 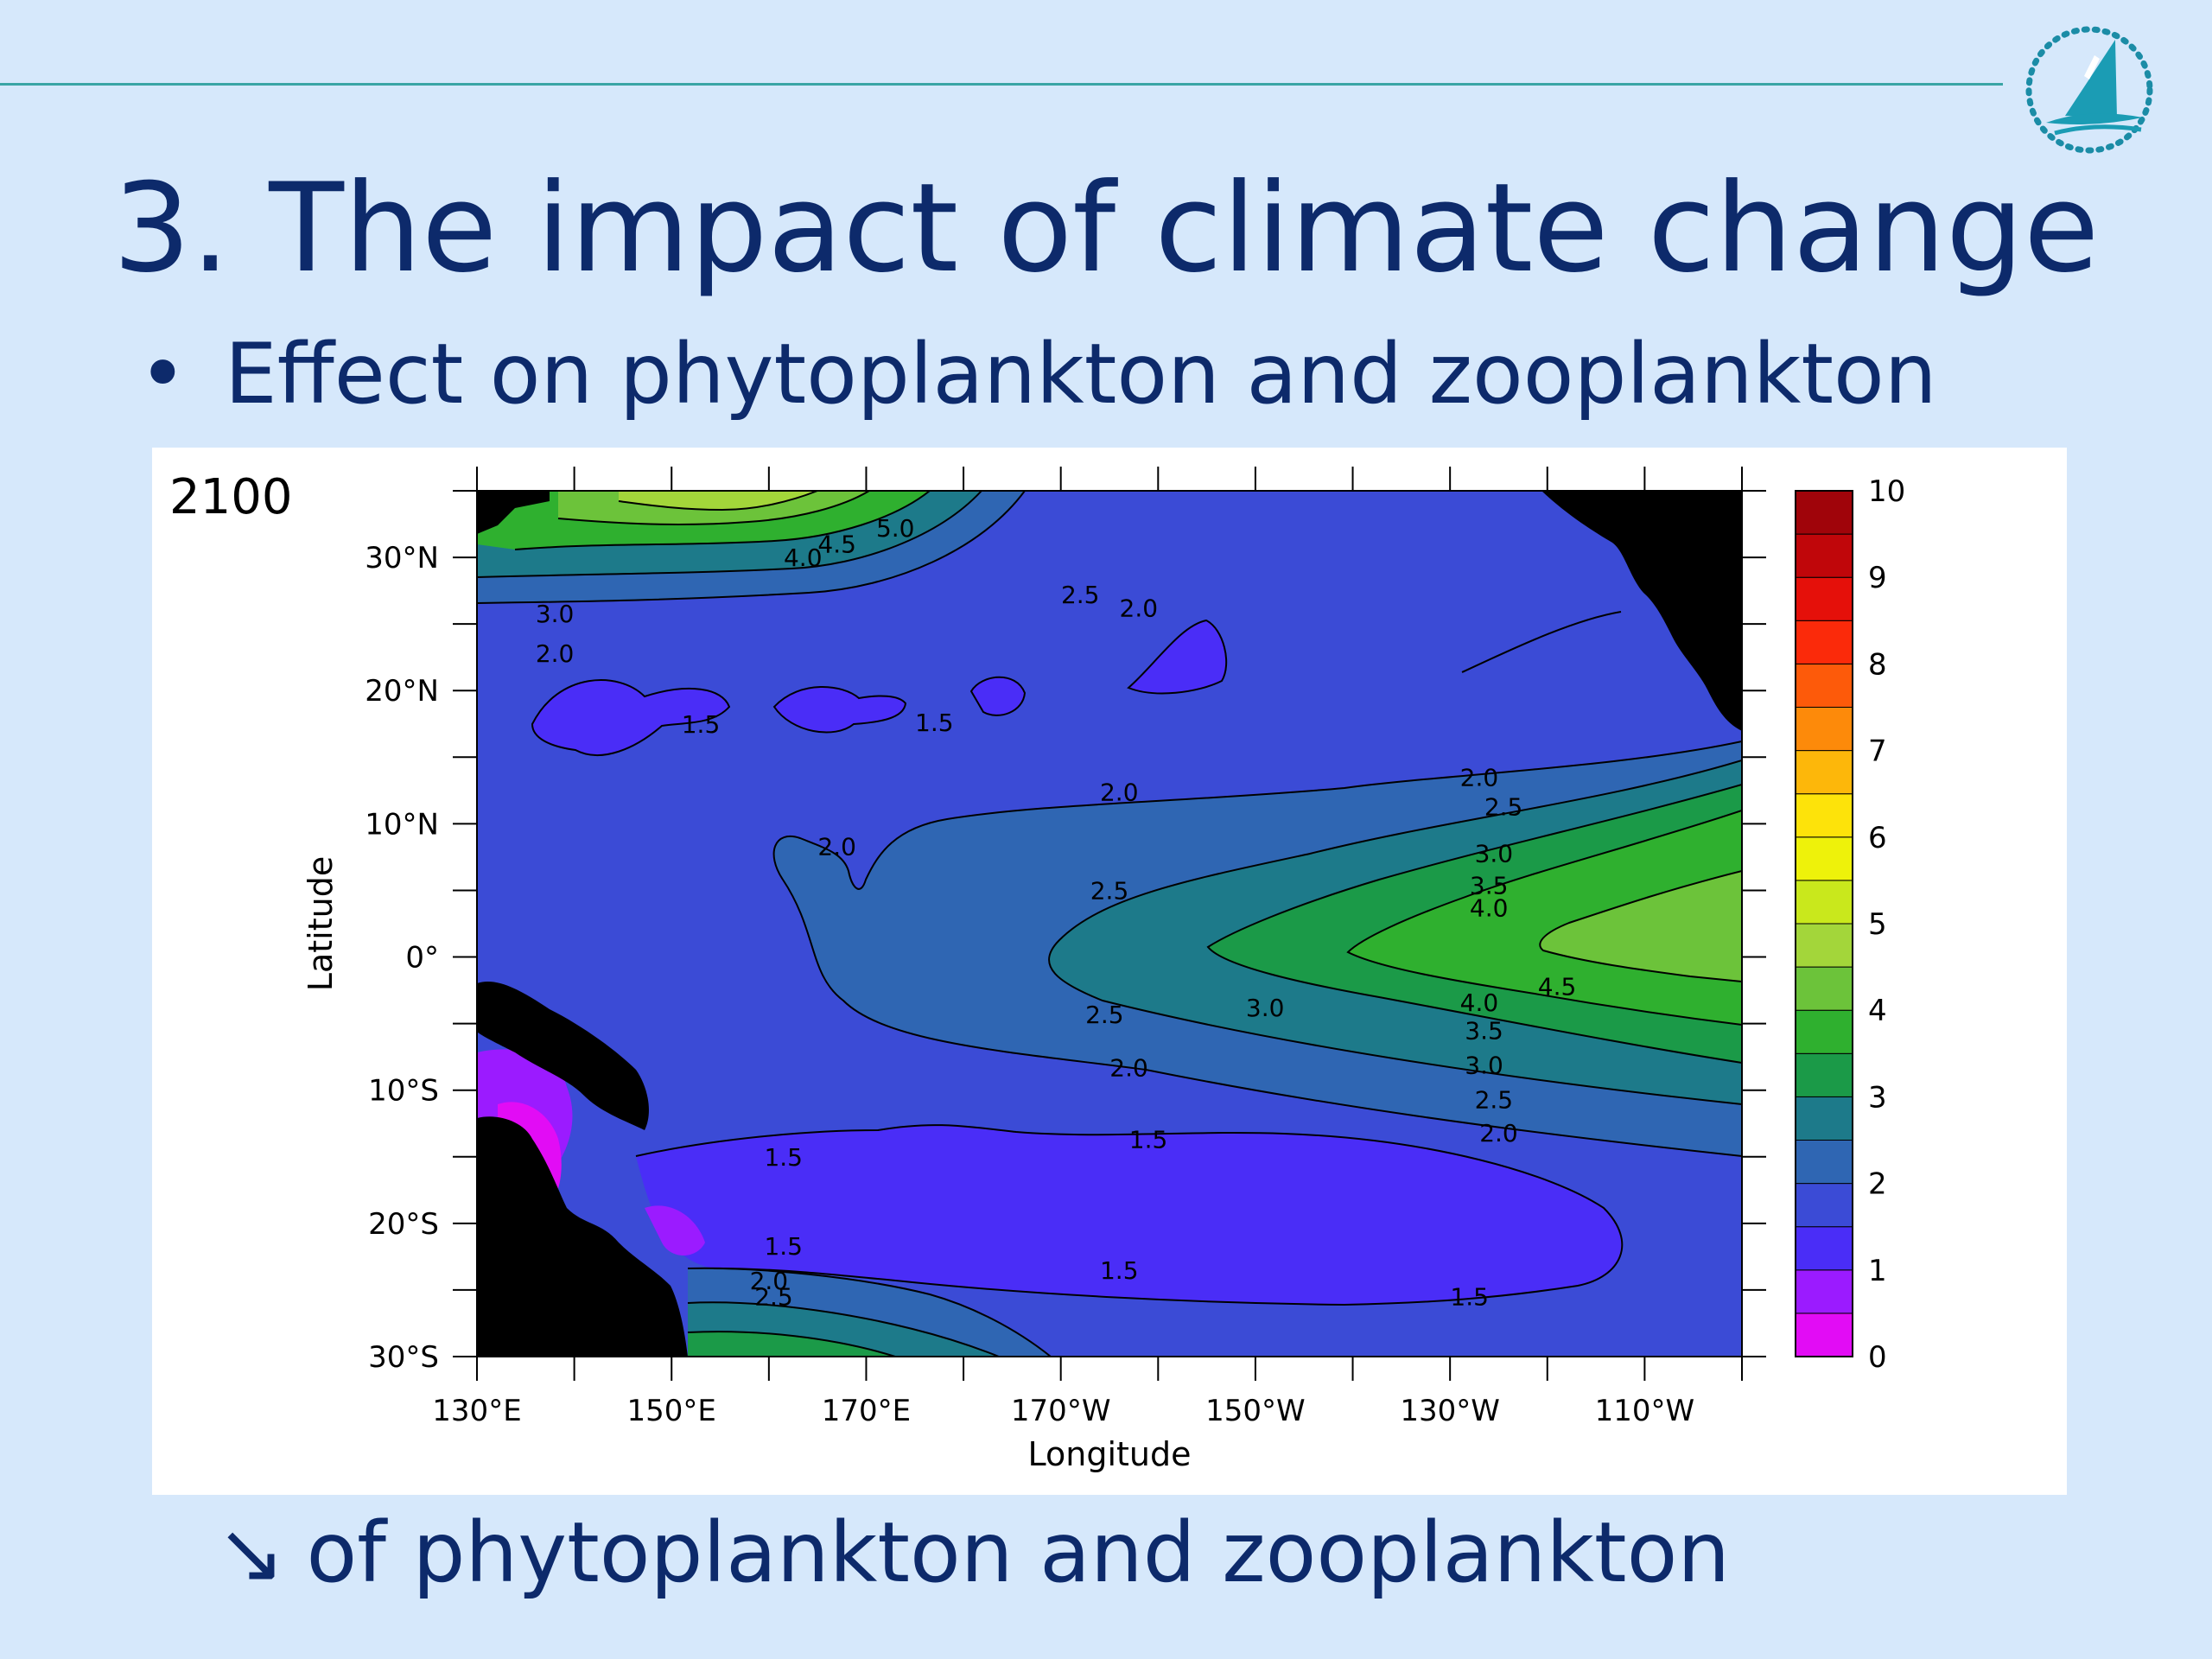 I want to click on north-field-1-5-d, so click(x=1177, y=657).